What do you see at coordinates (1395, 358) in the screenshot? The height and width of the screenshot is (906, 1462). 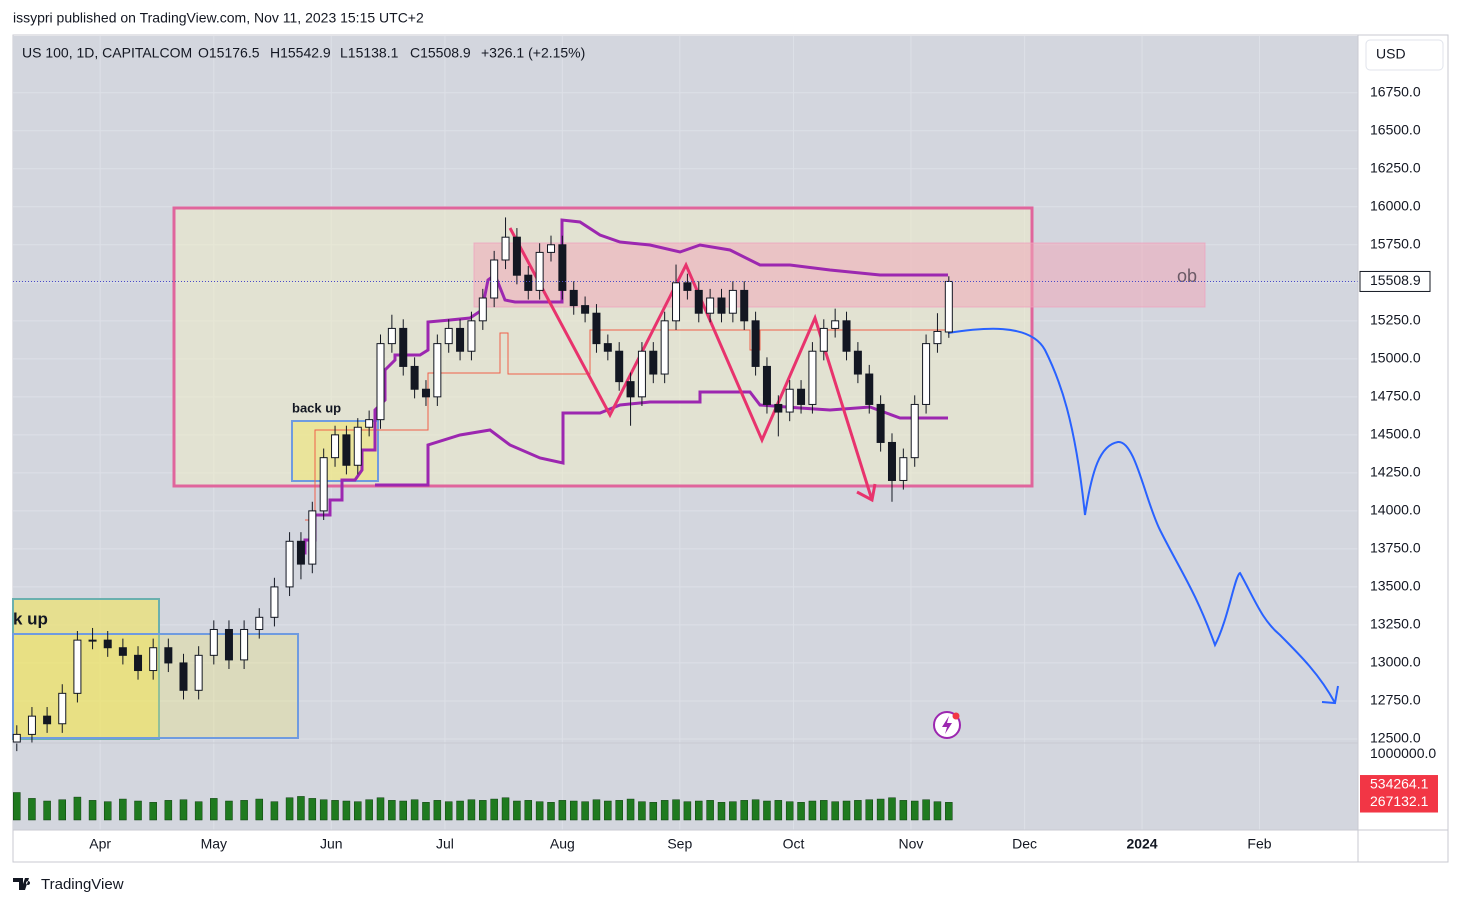 I see `y-tick-label: 15000.0` at bounding box center [1395, 358].